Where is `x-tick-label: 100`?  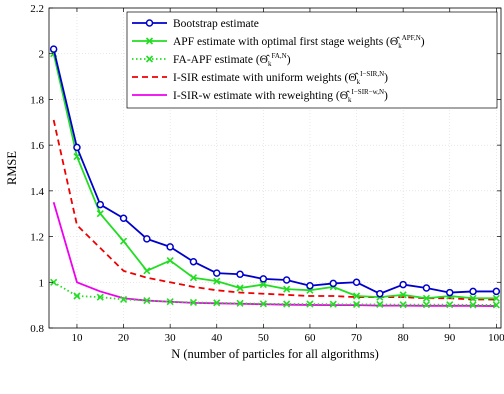 x-tick-label: 100 is located at coordinates (496, 338).